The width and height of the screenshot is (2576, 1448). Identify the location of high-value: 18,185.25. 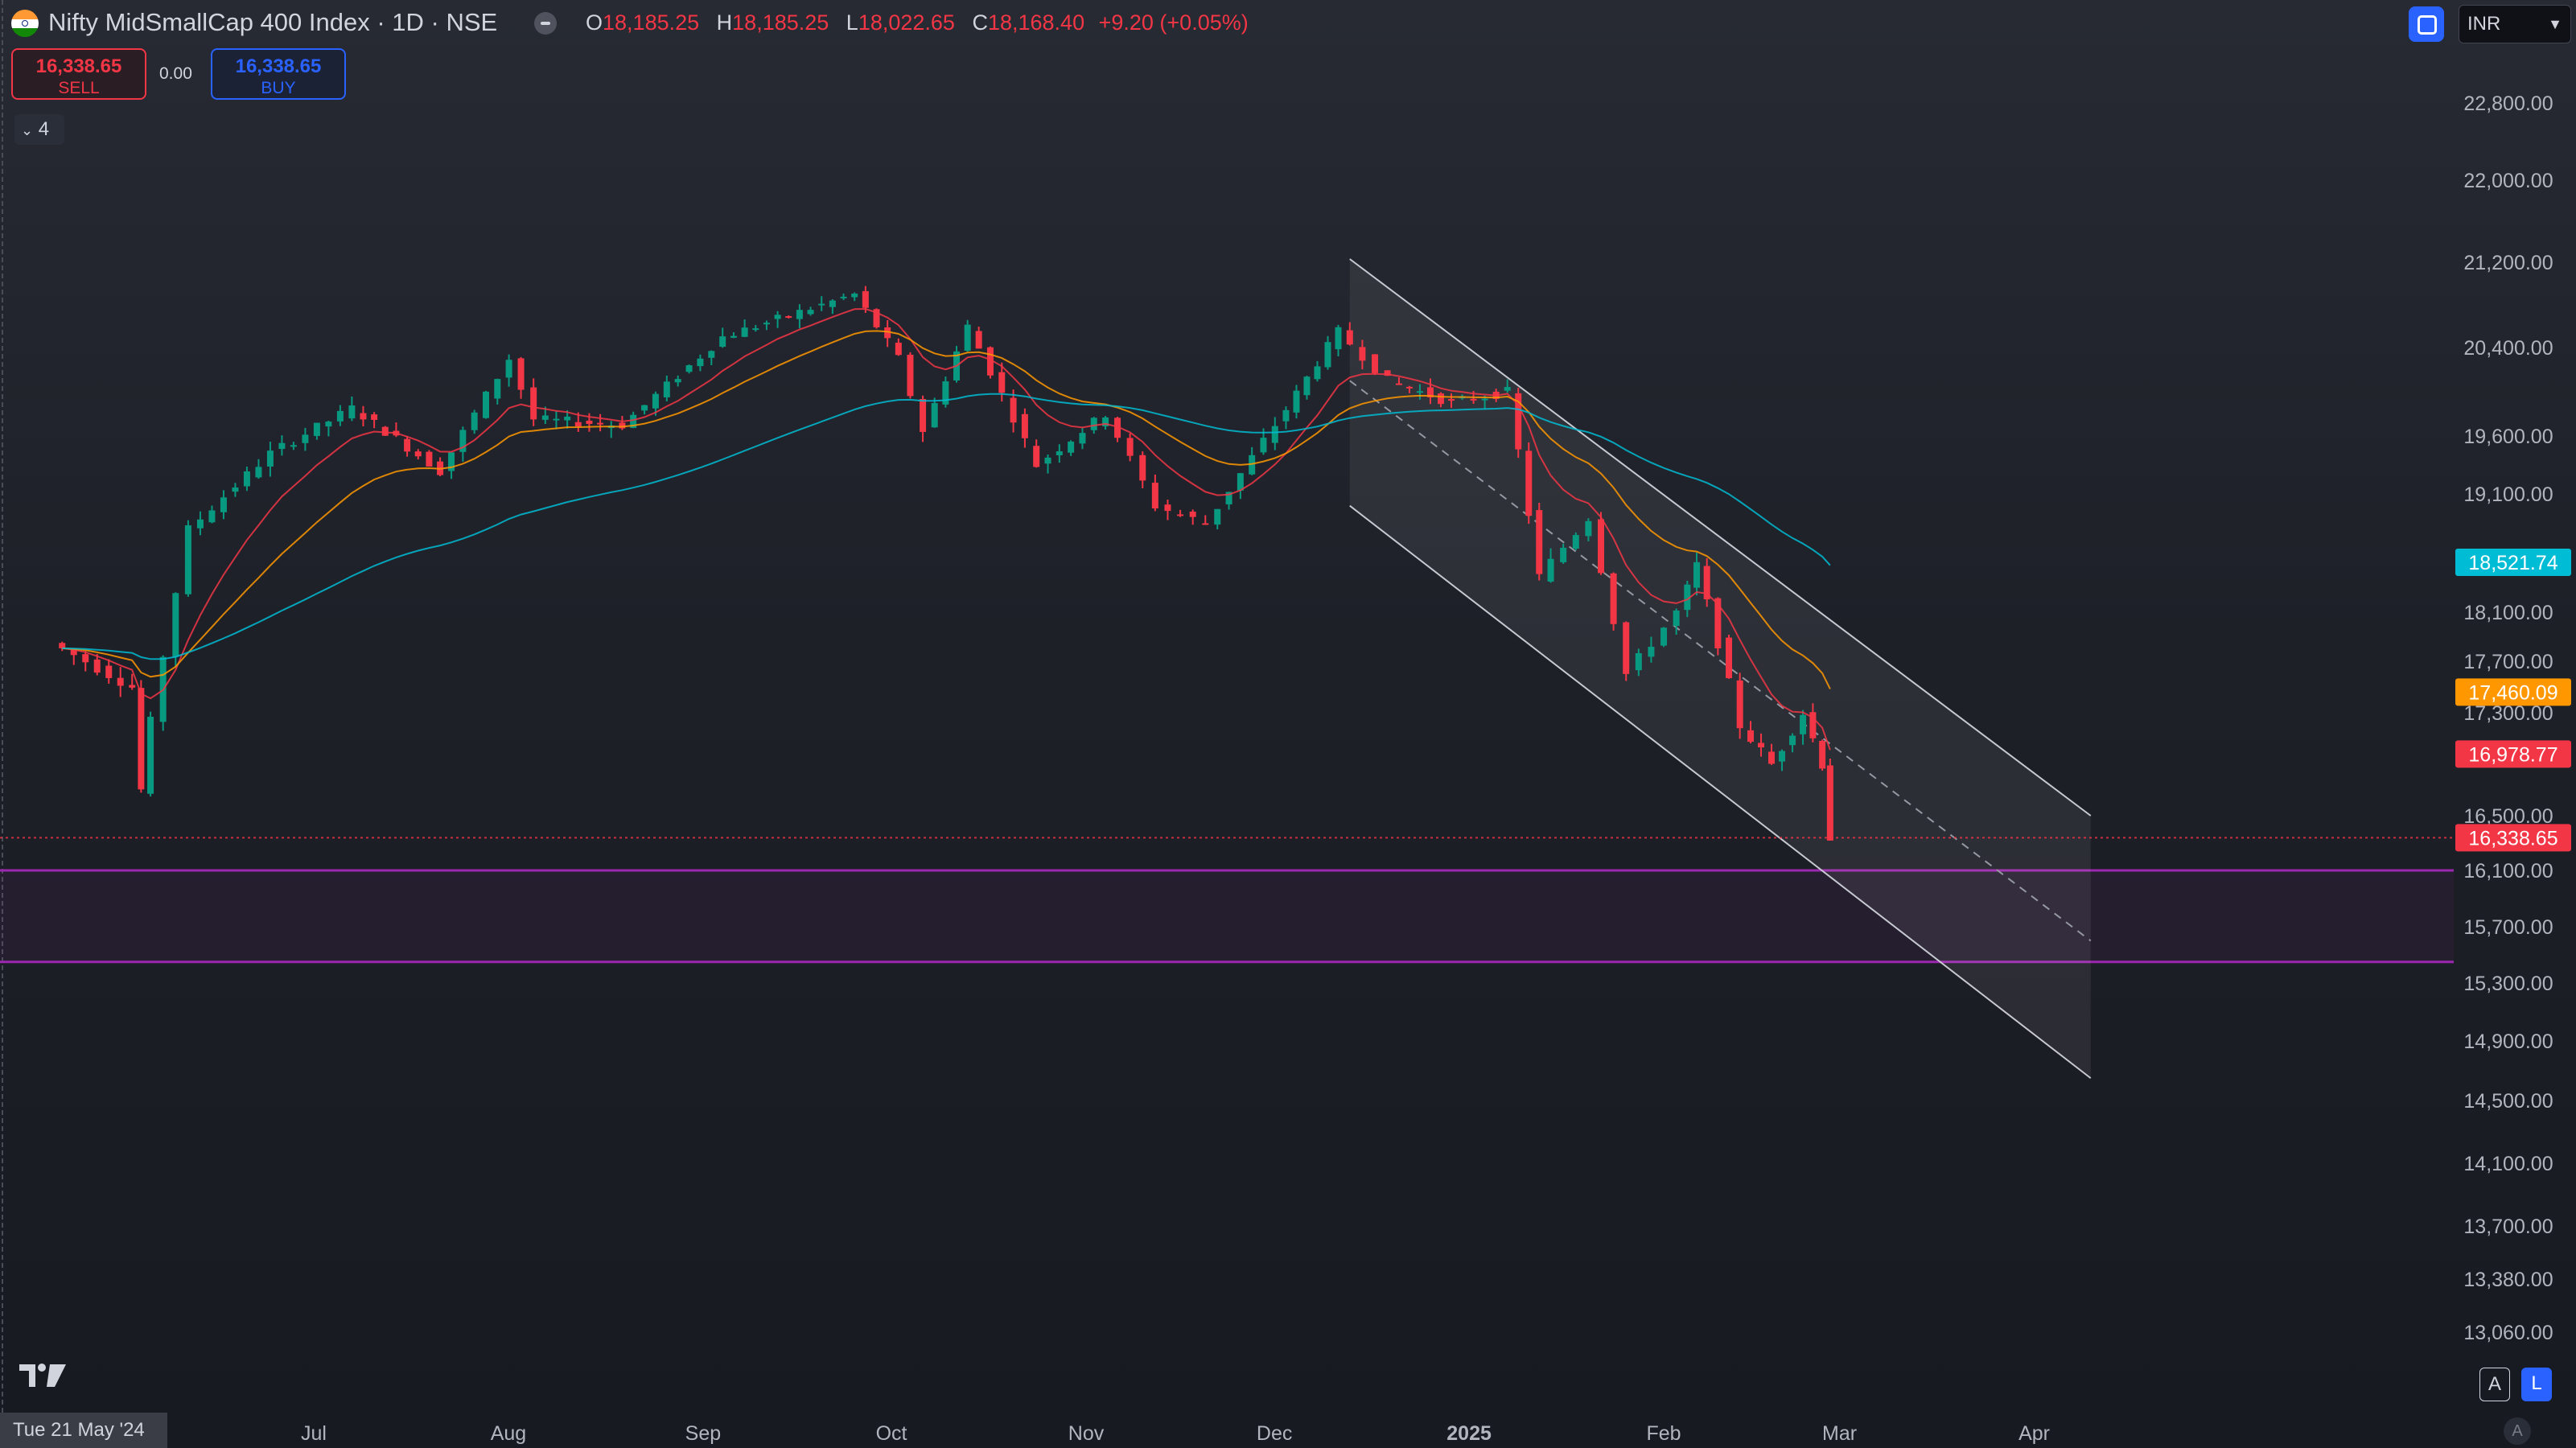
(780, 22).